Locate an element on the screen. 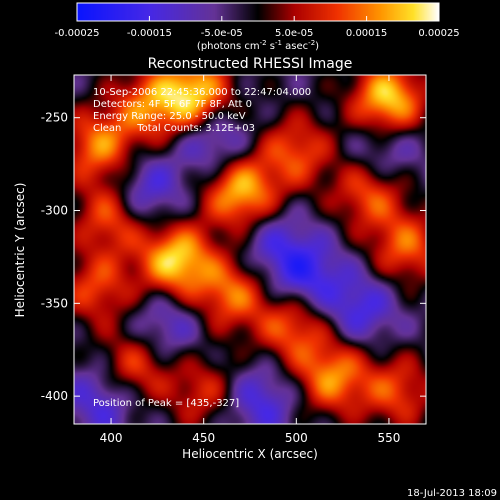 The height and width of the screenshot is (500, 500). colorbar-tick-label: 0.00015 is located at coordinates (366, 33).